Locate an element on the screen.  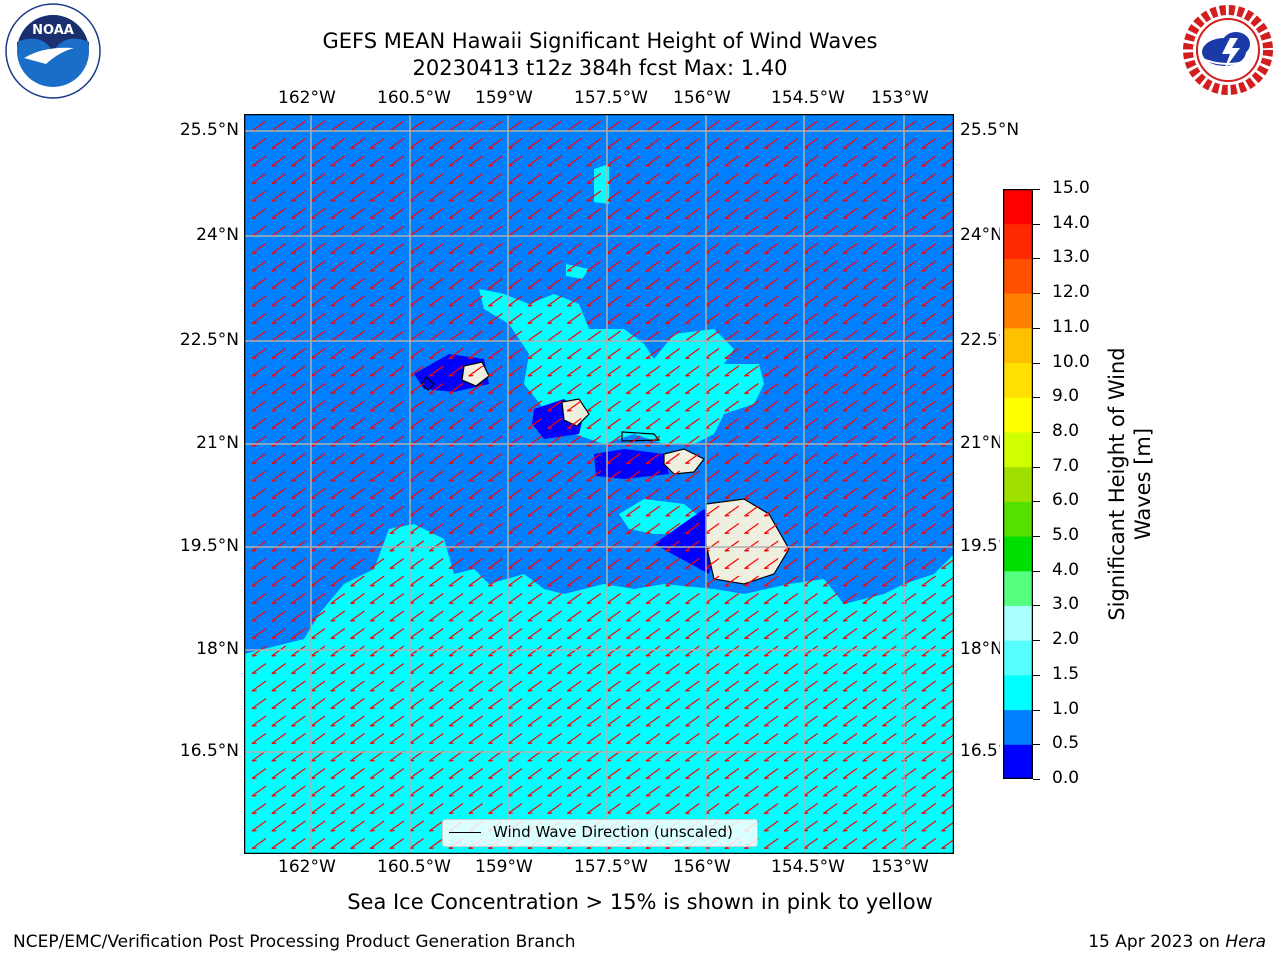
island-niihau is located at coordinates (428, 383).